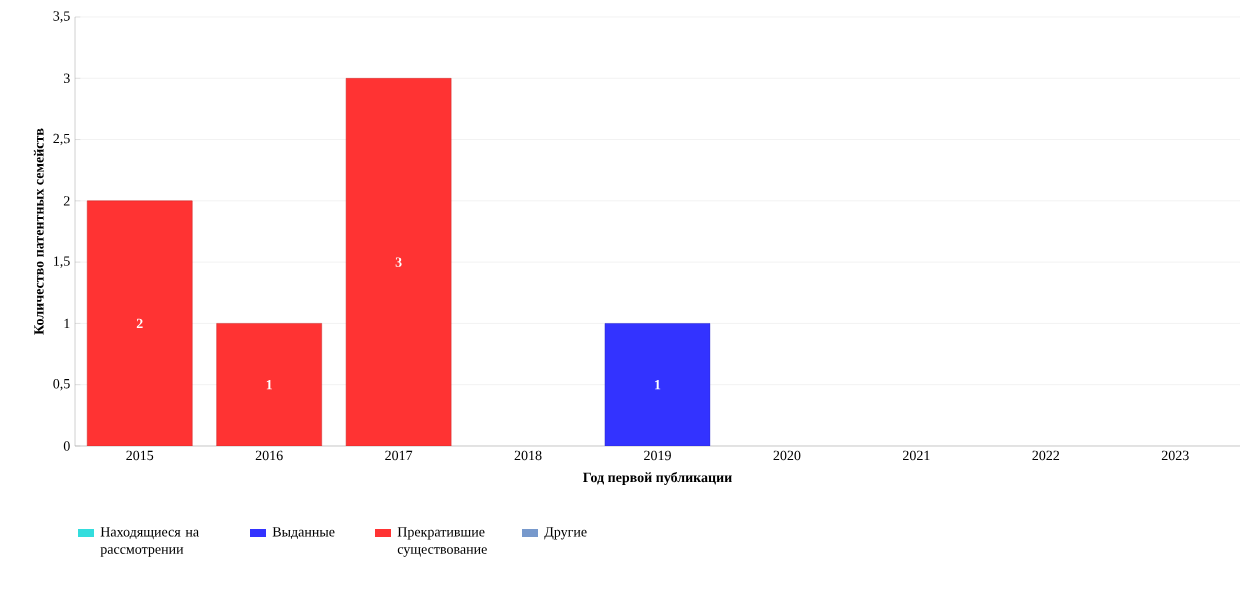 This screenshot has width=1241, height=598. What do you see at coordinates (149, 542) in the screenshot?
I see `legend-label: Находящиеся на рассмотрении` at bounding box center [149, 542].